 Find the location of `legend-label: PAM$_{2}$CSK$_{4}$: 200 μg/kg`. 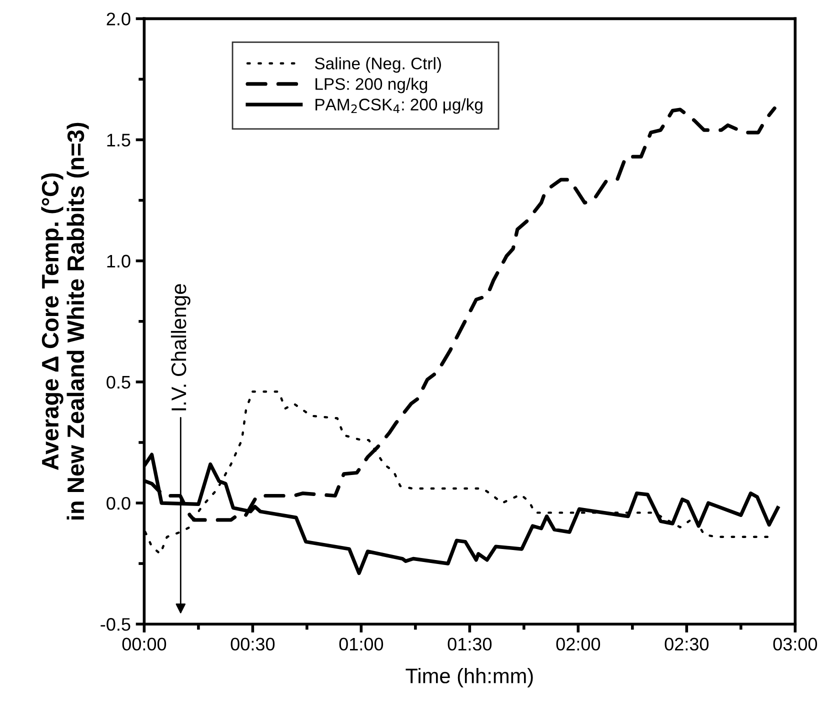

legend-label: PAM$_{2}$CSK$_{4}$: 200 μg/kg is located at coordinates (399, 106).